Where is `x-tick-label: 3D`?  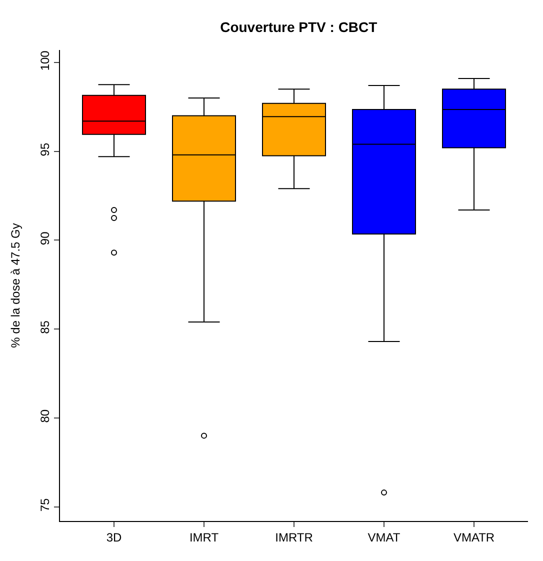
x-tick-label: 3D is located at coordinates (114, 537).